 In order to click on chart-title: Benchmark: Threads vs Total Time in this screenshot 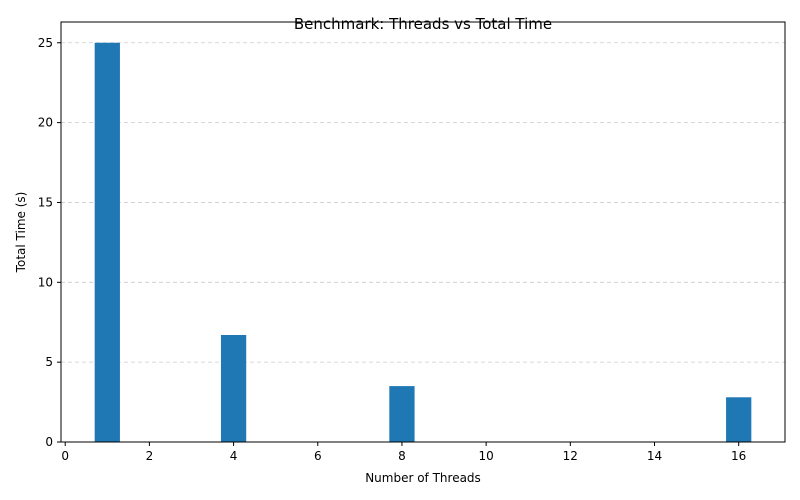, I will do `click(423, 24)`.